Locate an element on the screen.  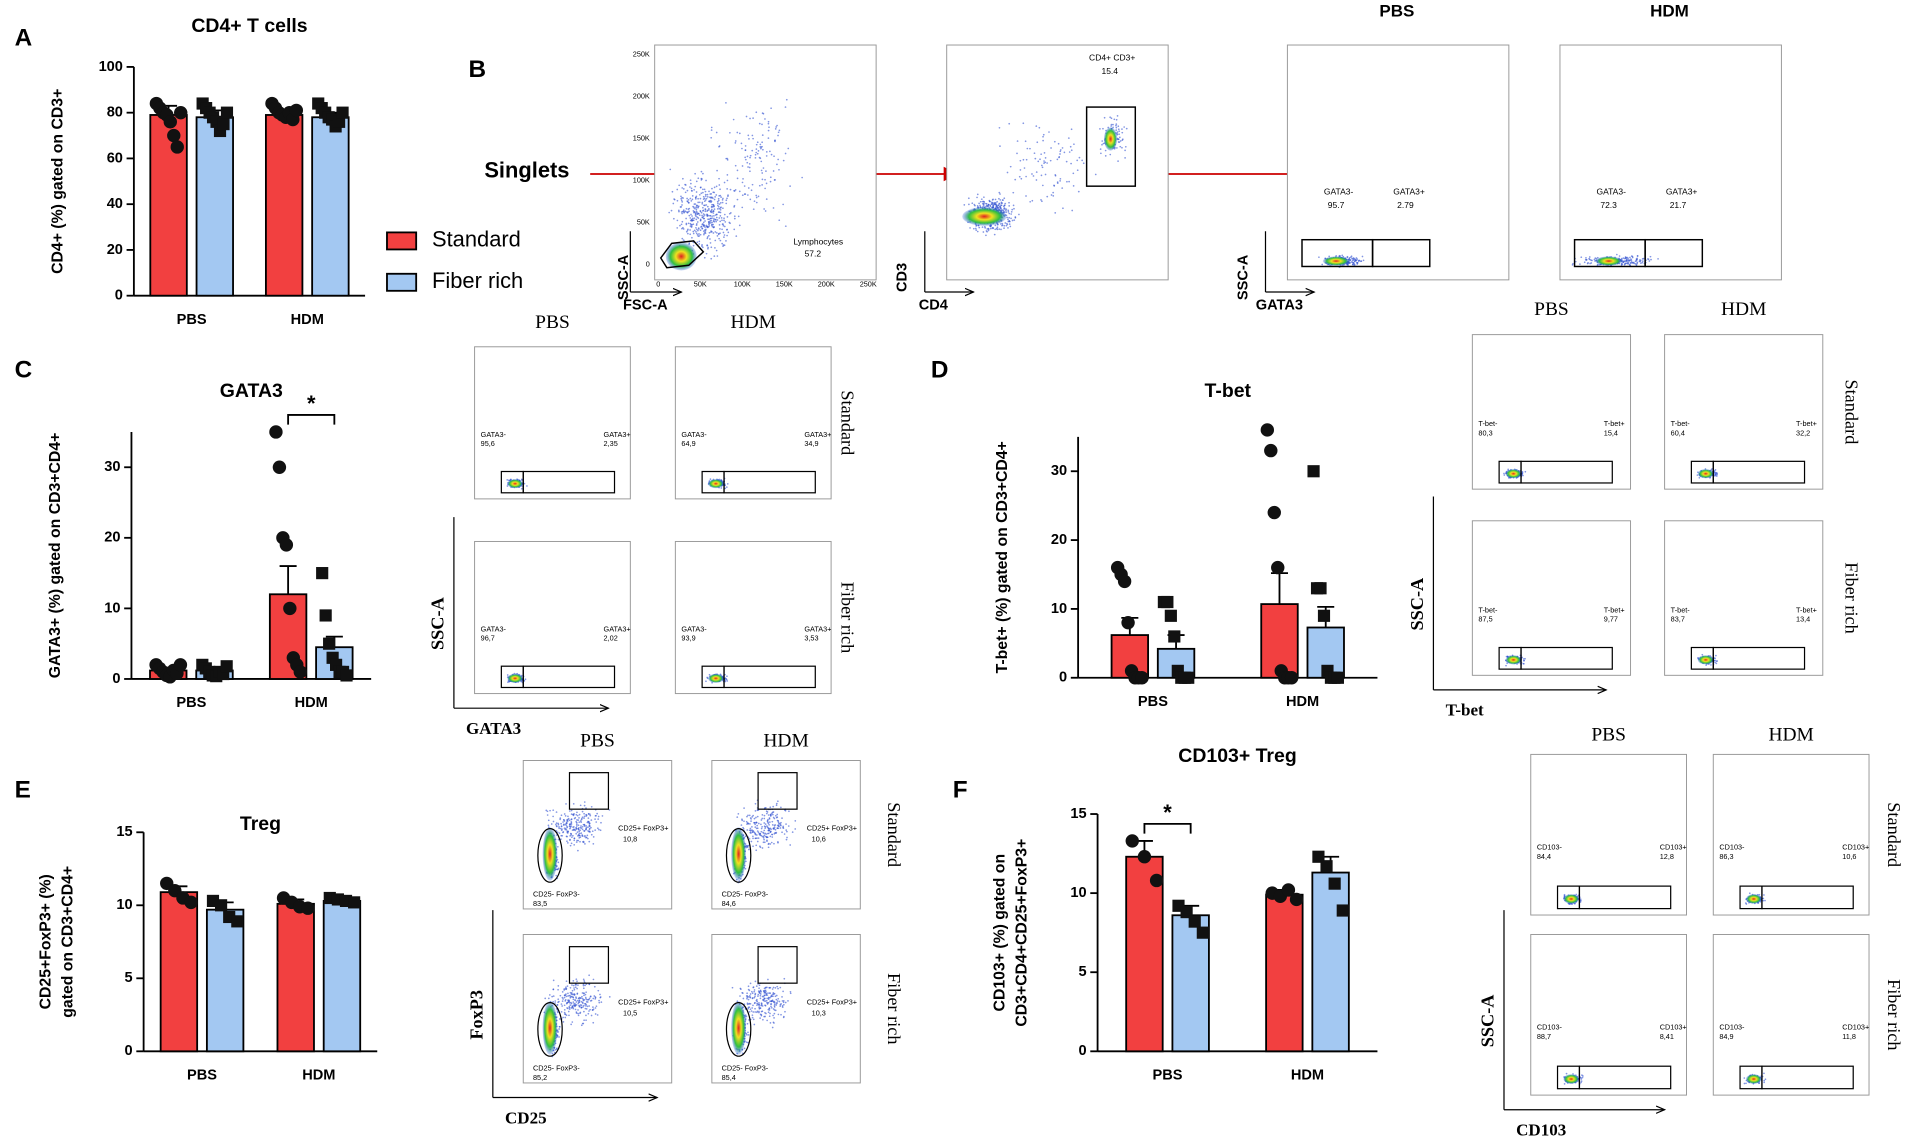
flow-text: 21.7 is located at coordinates (1678, 205).